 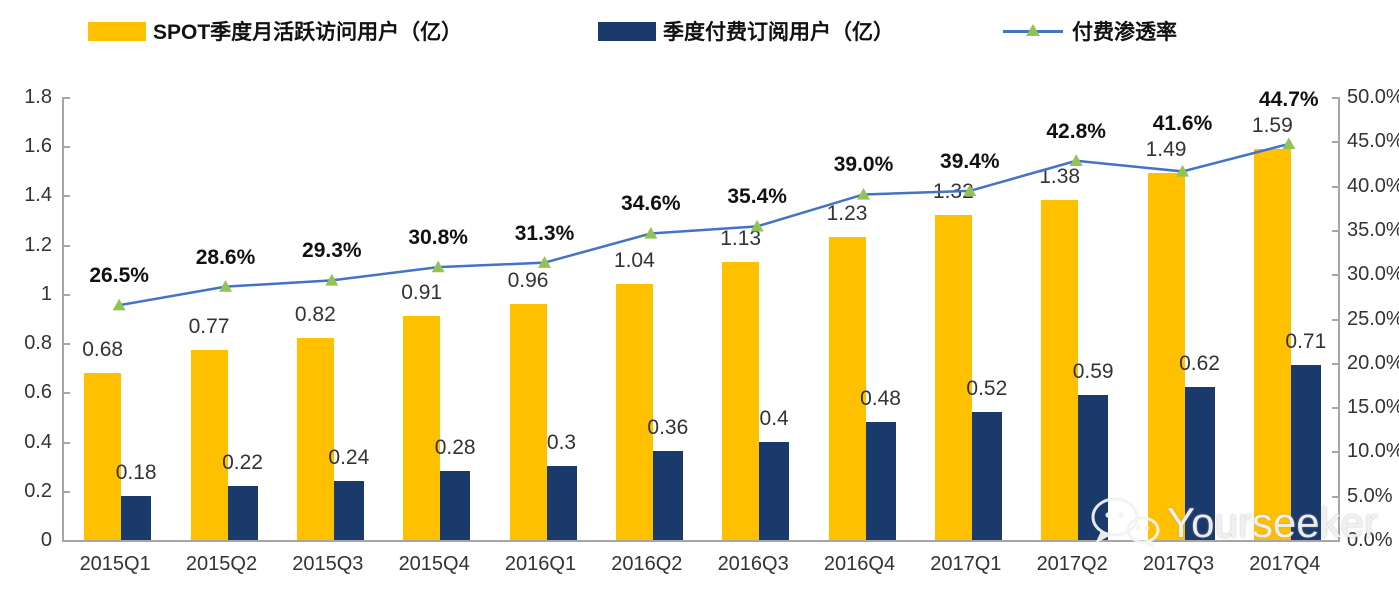 What do you see at coordinates (38, 441) in the screenshot?
I see `left-axis-tick-label: 0.4` at bounding box center [38, 441].